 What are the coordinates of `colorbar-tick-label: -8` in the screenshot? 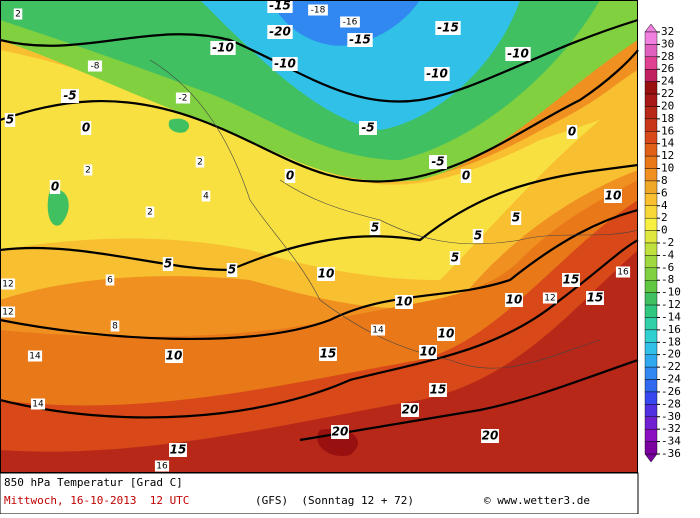 It's located at (667, 279).